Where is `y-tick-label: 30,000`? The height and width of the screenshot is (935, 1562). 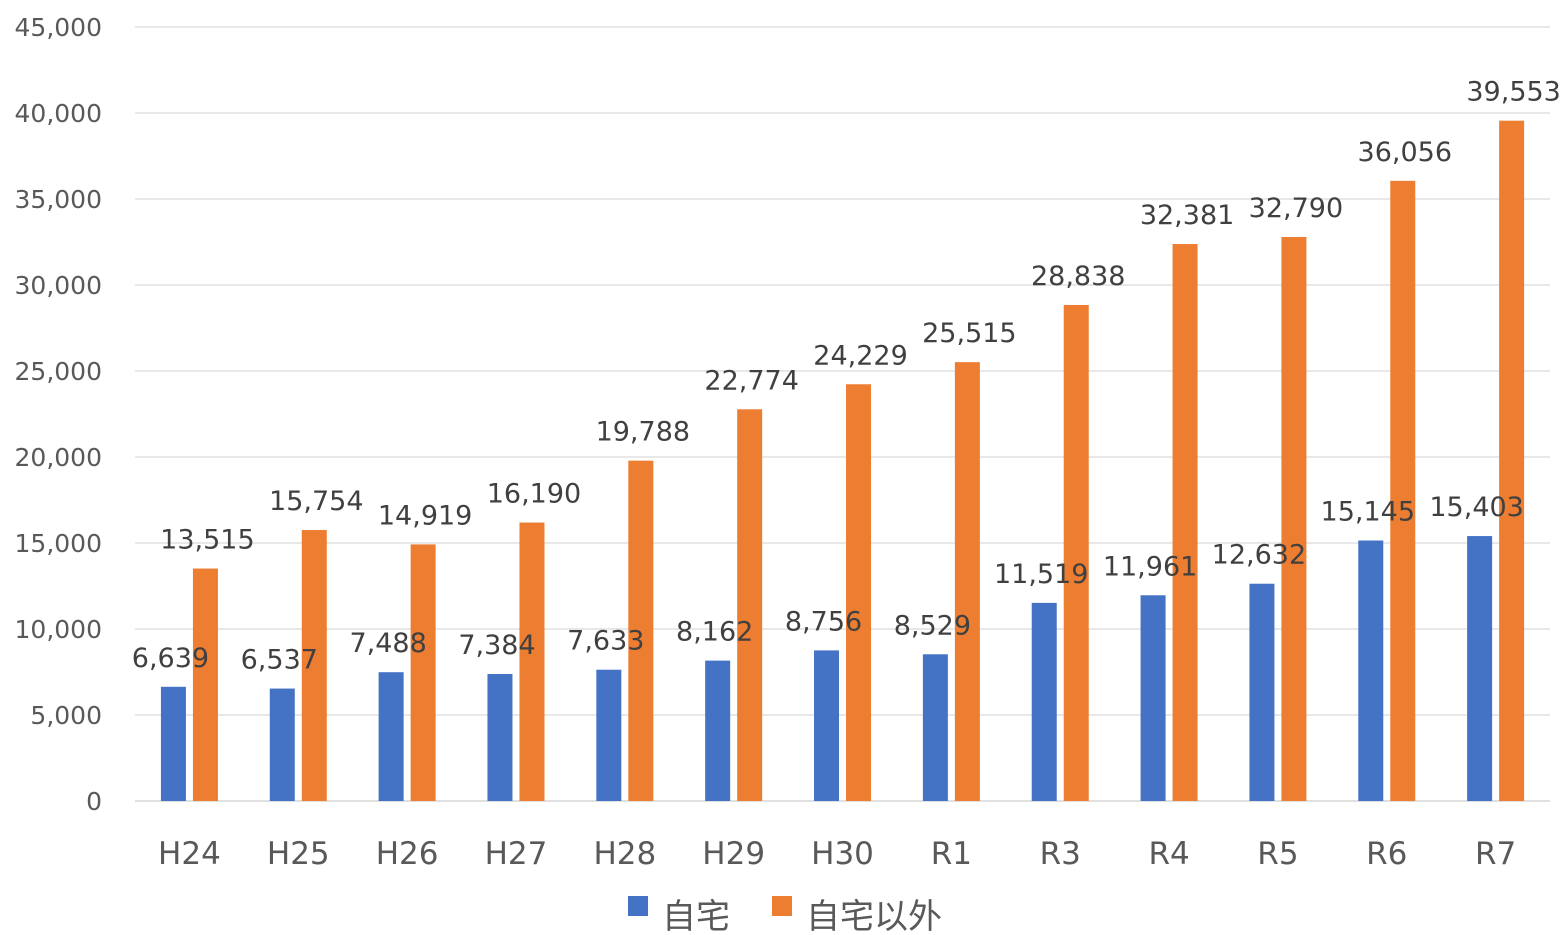
y-tick-label: 30,000 is located at coordinates (58, 285).